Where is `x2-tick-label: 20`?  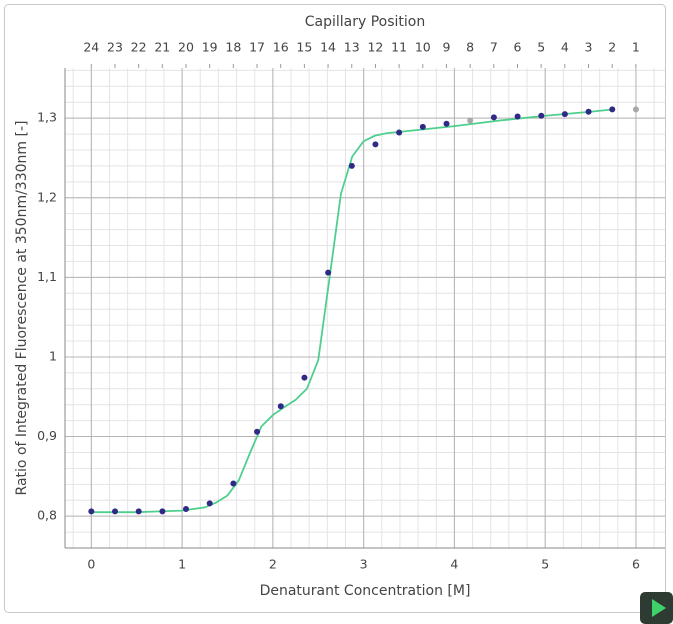
x2-tick-label: 20 is located at coordinates (186, 47).